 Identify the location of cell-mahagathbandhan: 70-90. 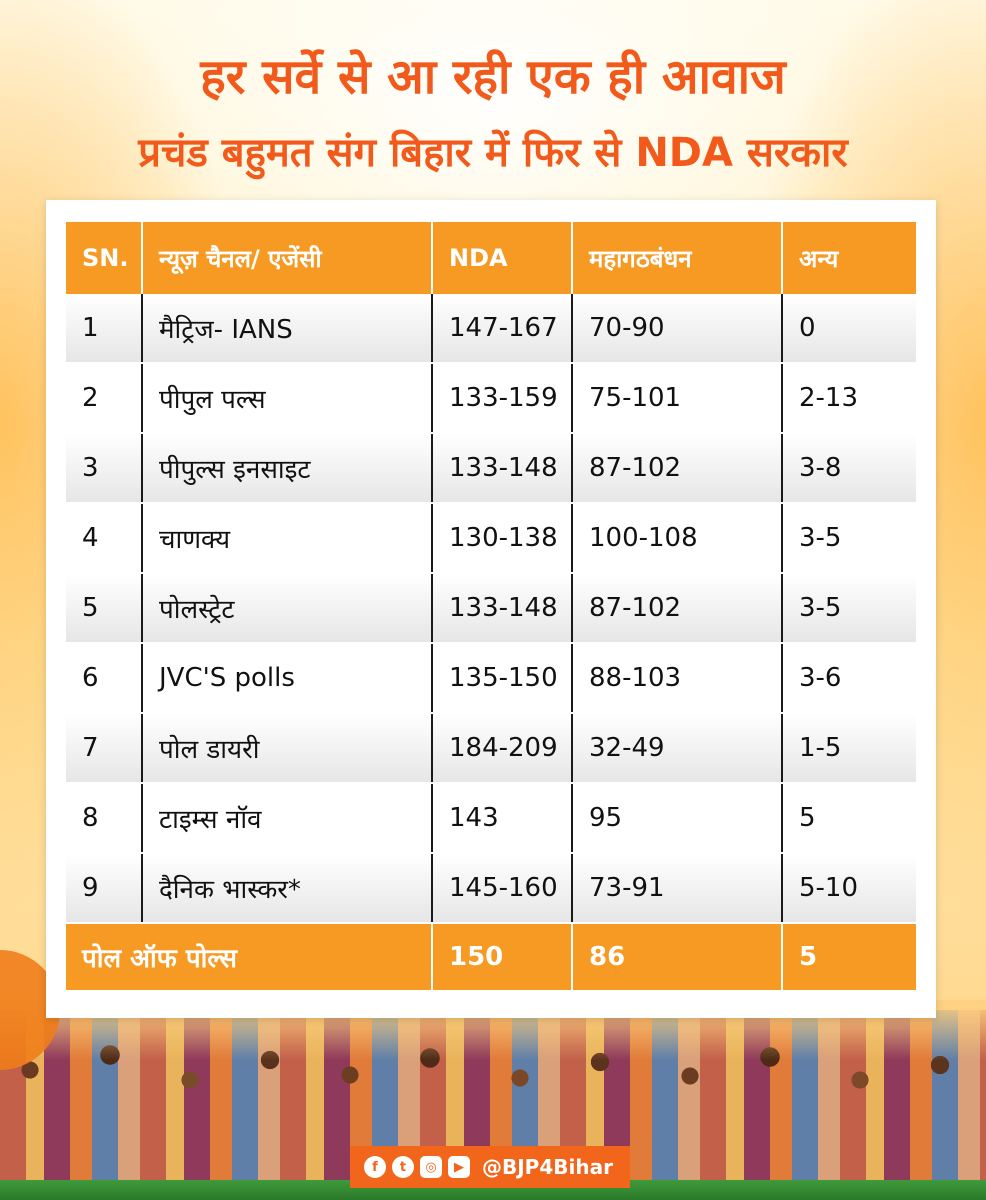
(677, 329).